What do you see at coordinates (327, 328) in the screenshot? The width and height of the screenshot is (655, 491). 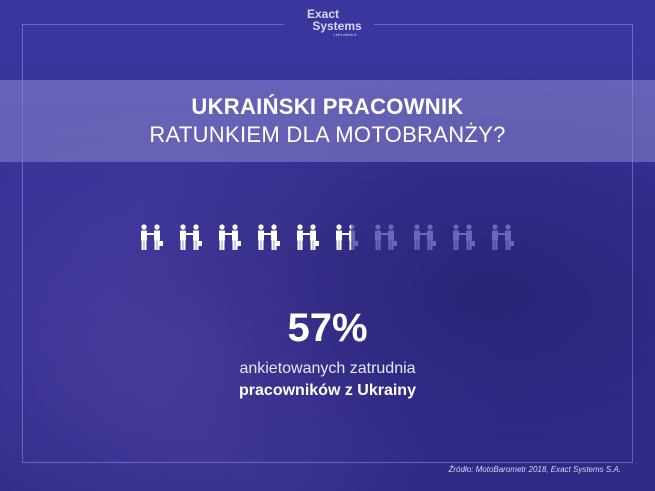 I see `stat-value: 57%` at bounding box center [327, 328].